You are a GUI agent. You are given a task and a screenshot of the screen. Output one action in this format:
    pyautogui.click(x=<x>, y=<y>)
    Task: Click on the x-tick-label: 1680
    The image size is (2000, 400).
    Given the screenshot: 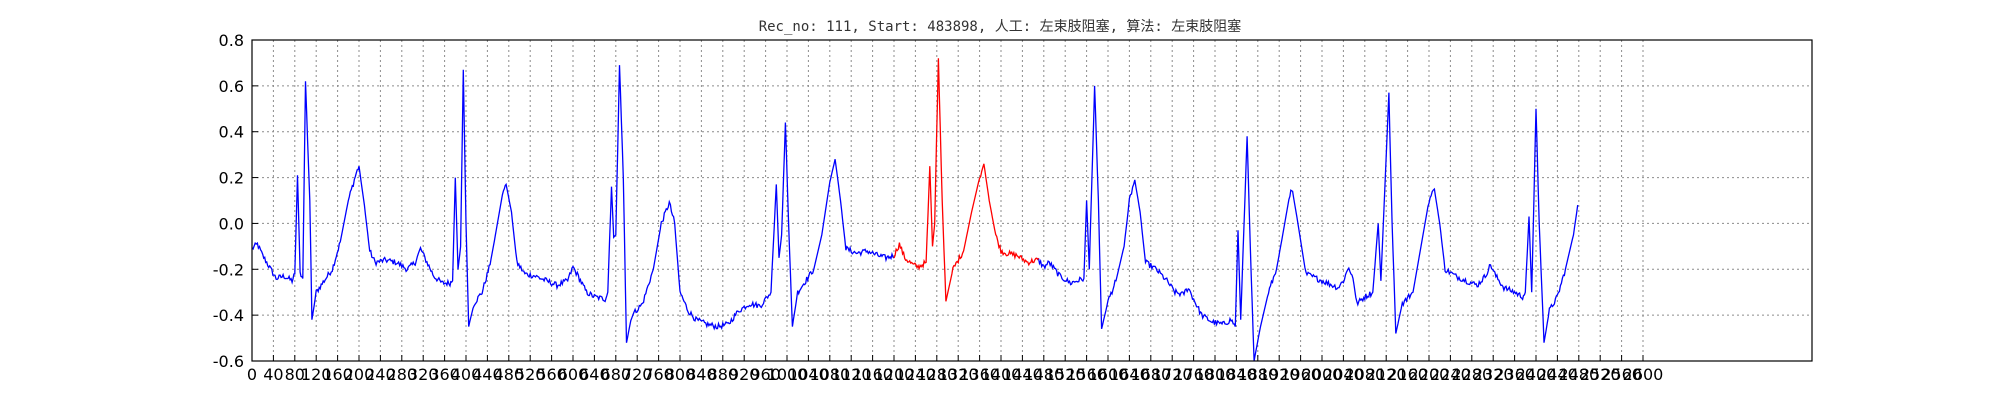 What is the action you would take?
    pyautogui.click(x=1150, y=374)
    